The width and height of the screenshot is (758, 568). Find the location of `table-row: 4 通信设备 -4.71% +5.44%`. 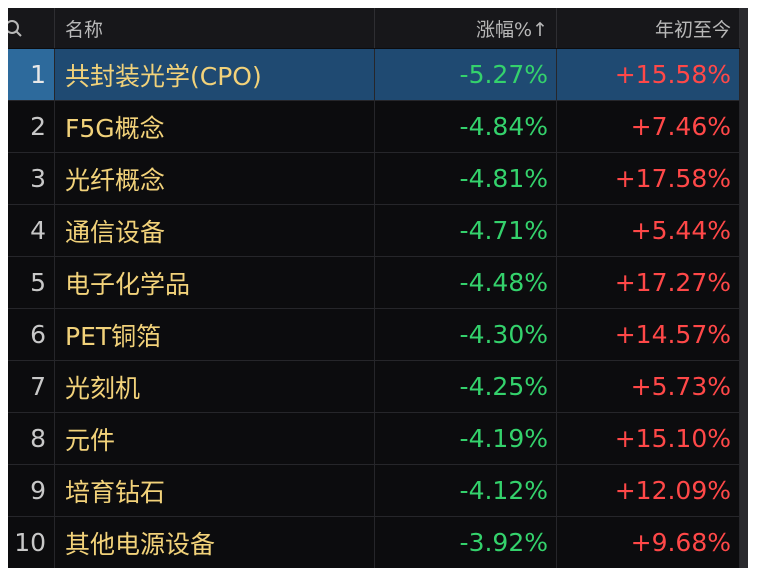

table-row: 4 通信设备 -4.71% +5.44% is located at coordinates (374, 231).